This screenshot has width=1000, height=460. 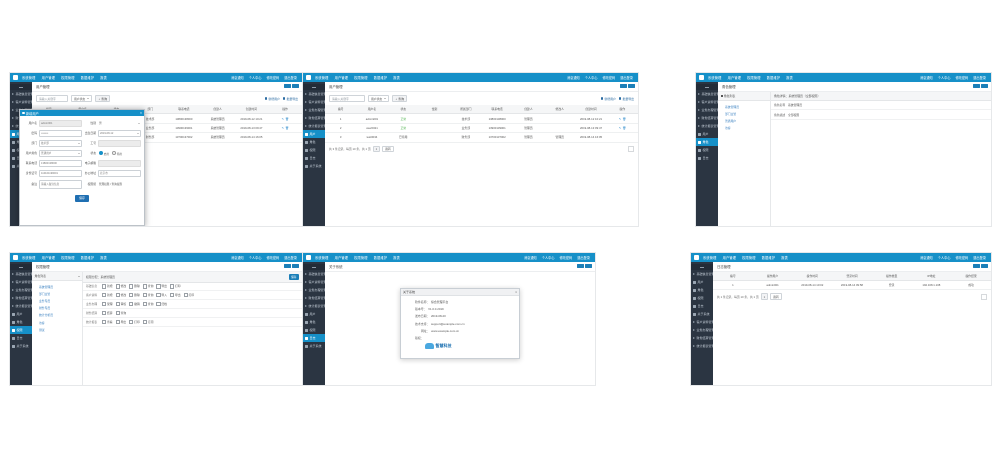 I want to click on nav-right-item: 个人中心, so click(x=591, y=78).